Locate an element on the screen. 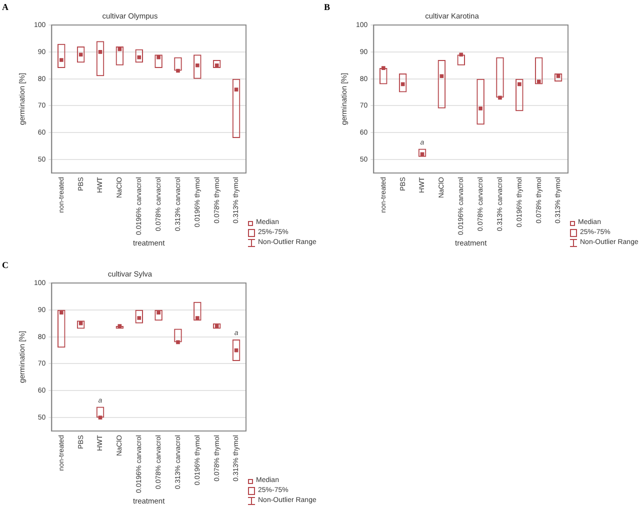 The image size is (643, 512). text: A is located at coordinates (5, 7).